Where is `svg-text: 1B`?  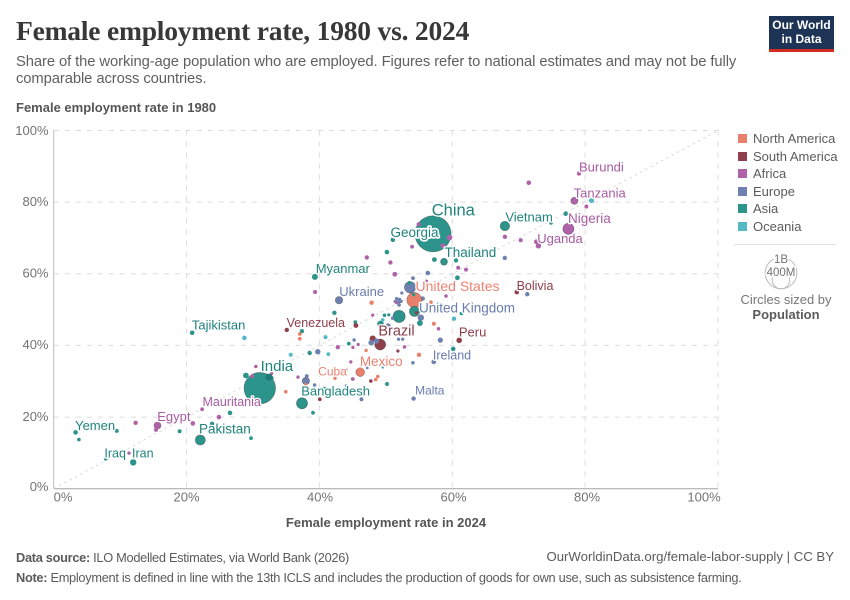
svg-text: 1B is located at coordinates (781, 260).